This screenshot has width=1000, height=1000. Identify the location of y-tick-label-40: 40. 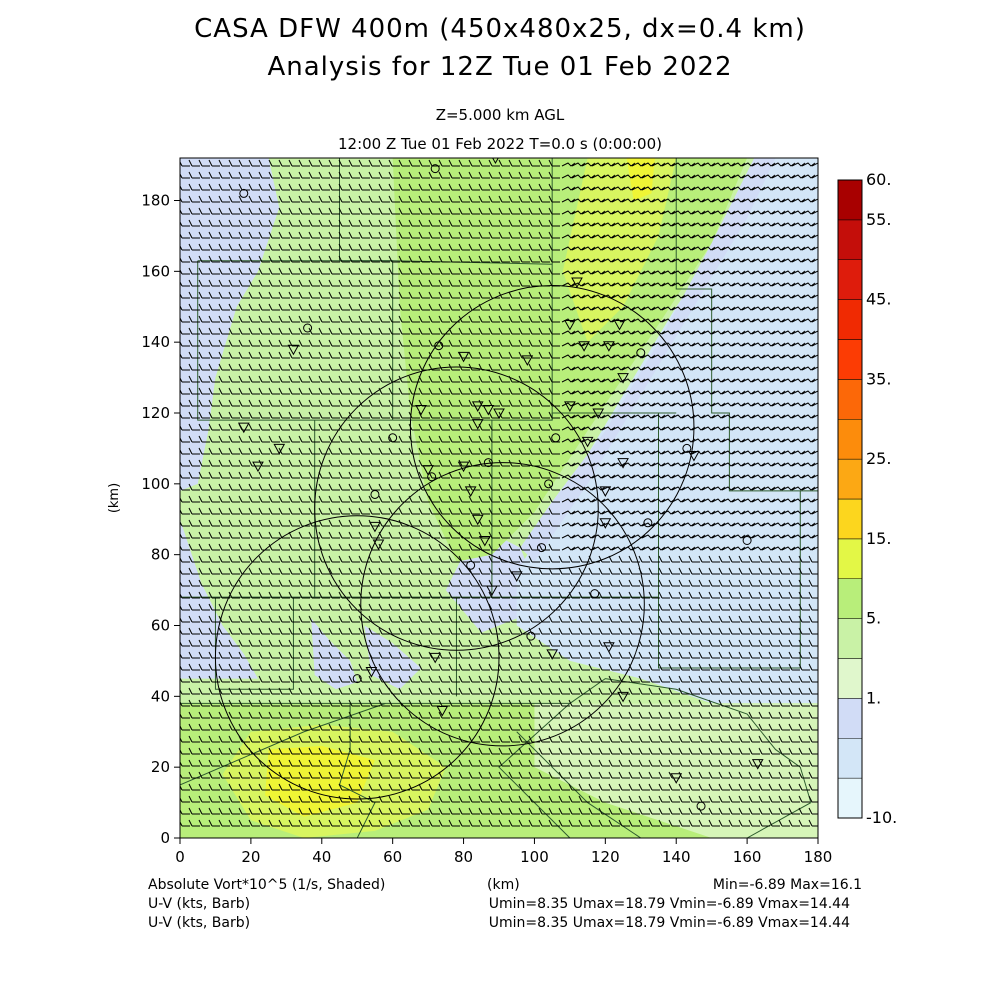
(160, 696).